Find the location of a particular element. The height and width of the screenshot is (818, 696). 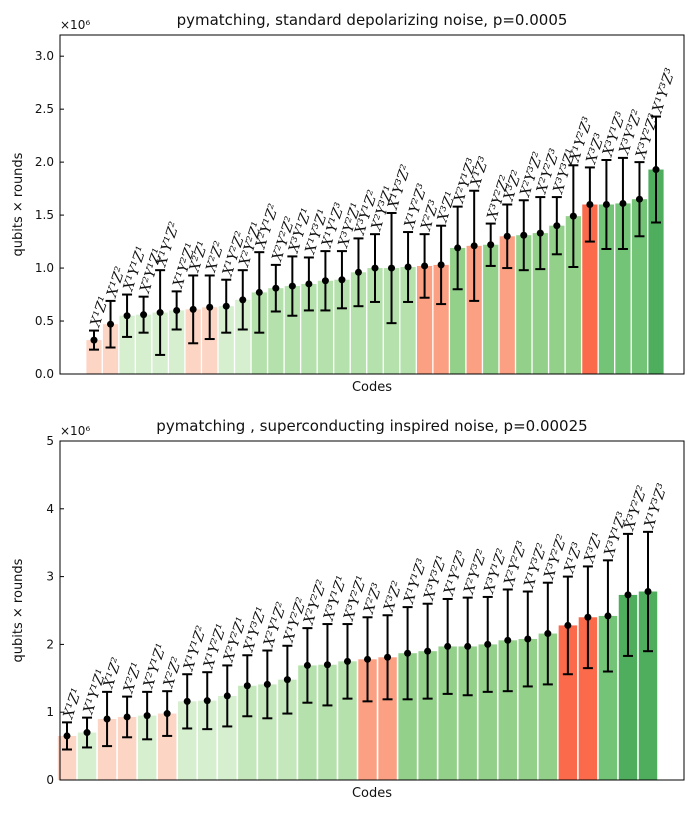

code-label: X¹Y³Z³ is located at coordinates (664, 91).